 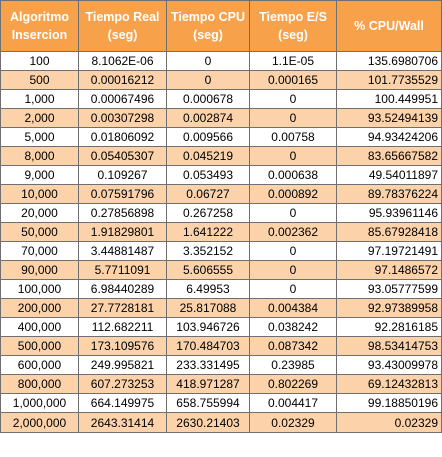 What do you see at coordinates (208, 232) in the screenshot?
I see `cell-tiempo-cpu: 1.641222` at bounding box center [208, 232].